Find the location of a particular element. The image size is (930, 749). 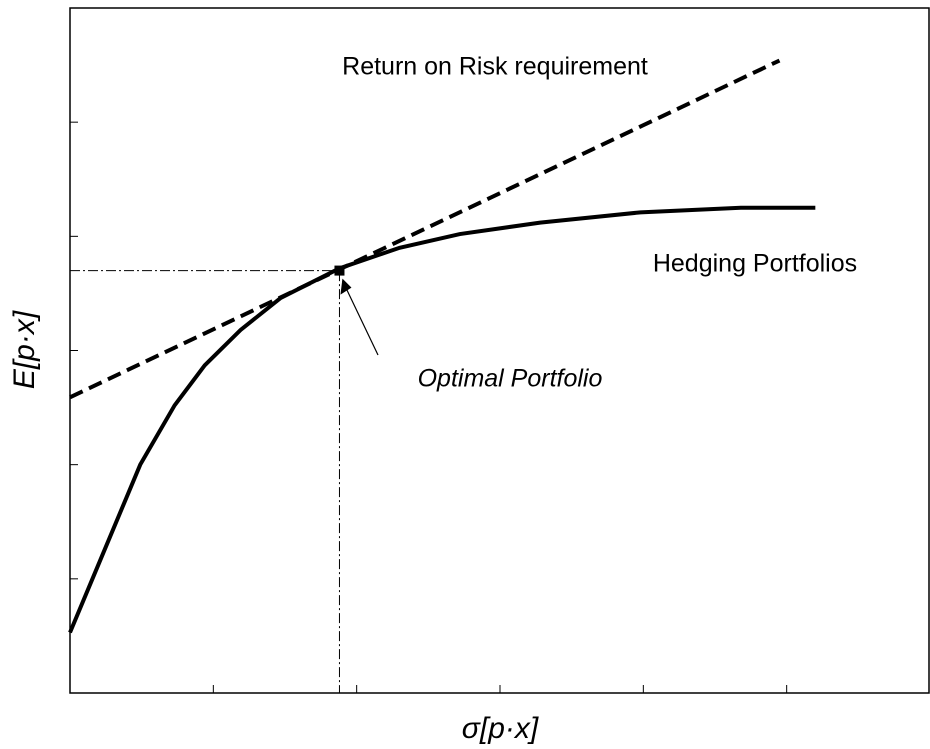

arrow-head is located at coordinates (346, 286).